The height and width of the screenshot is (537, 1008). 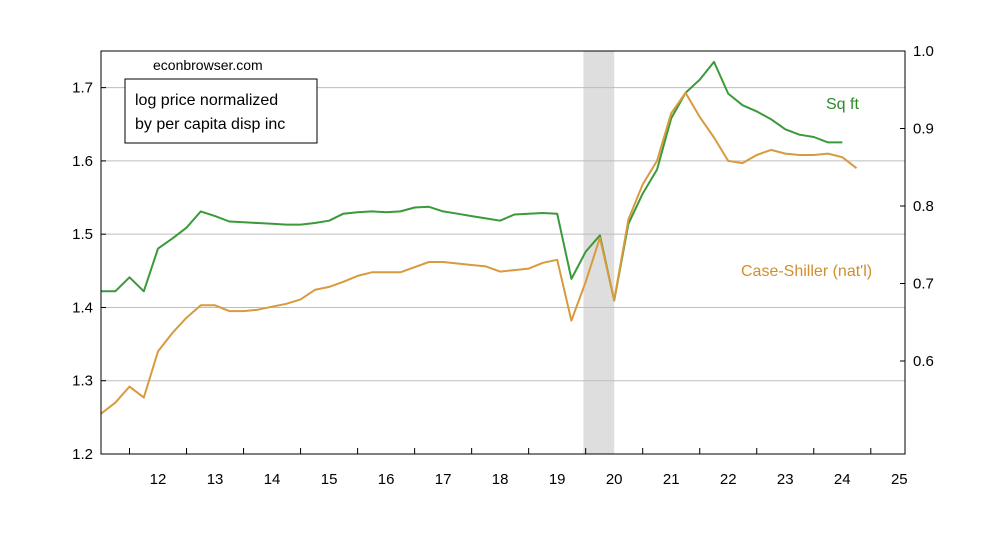 I want to click on x-tick-label: 18, so click(x=500, y=479).